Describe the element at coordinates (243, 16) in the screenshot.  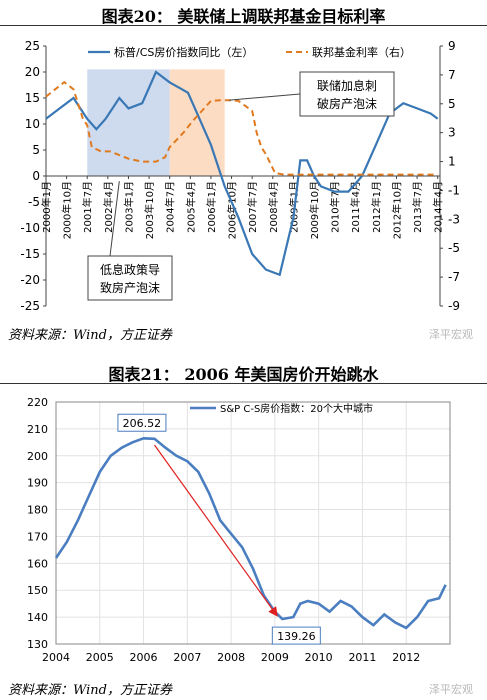
I see `figure20-title: 图表20： 美联储上调联邦基金目标利率` at that location.